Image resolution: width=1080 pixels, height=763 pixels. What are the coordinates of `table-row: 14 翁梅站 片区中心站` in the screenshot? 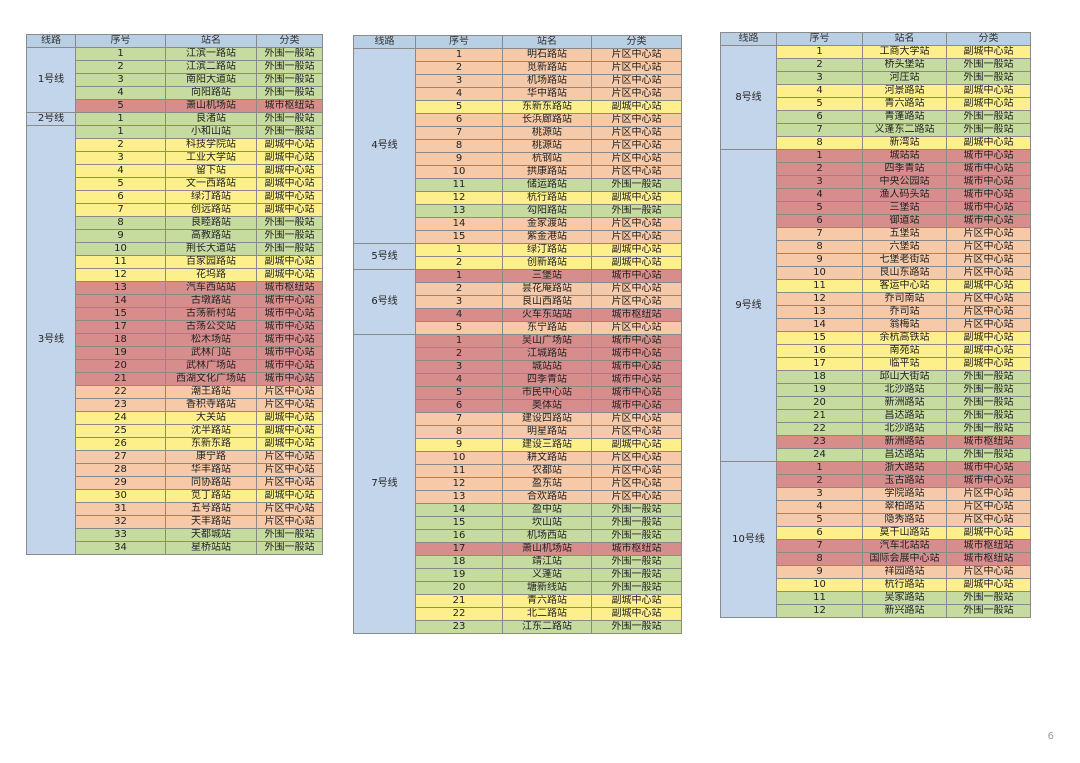 It's located at (876, 325).